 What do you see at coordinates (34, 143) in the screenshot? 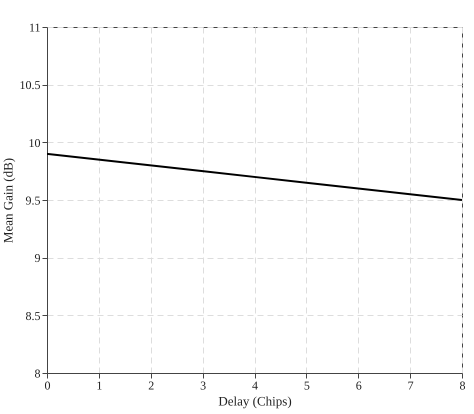
I see `y-tick-label: 10` at bounding box center [34, 143].